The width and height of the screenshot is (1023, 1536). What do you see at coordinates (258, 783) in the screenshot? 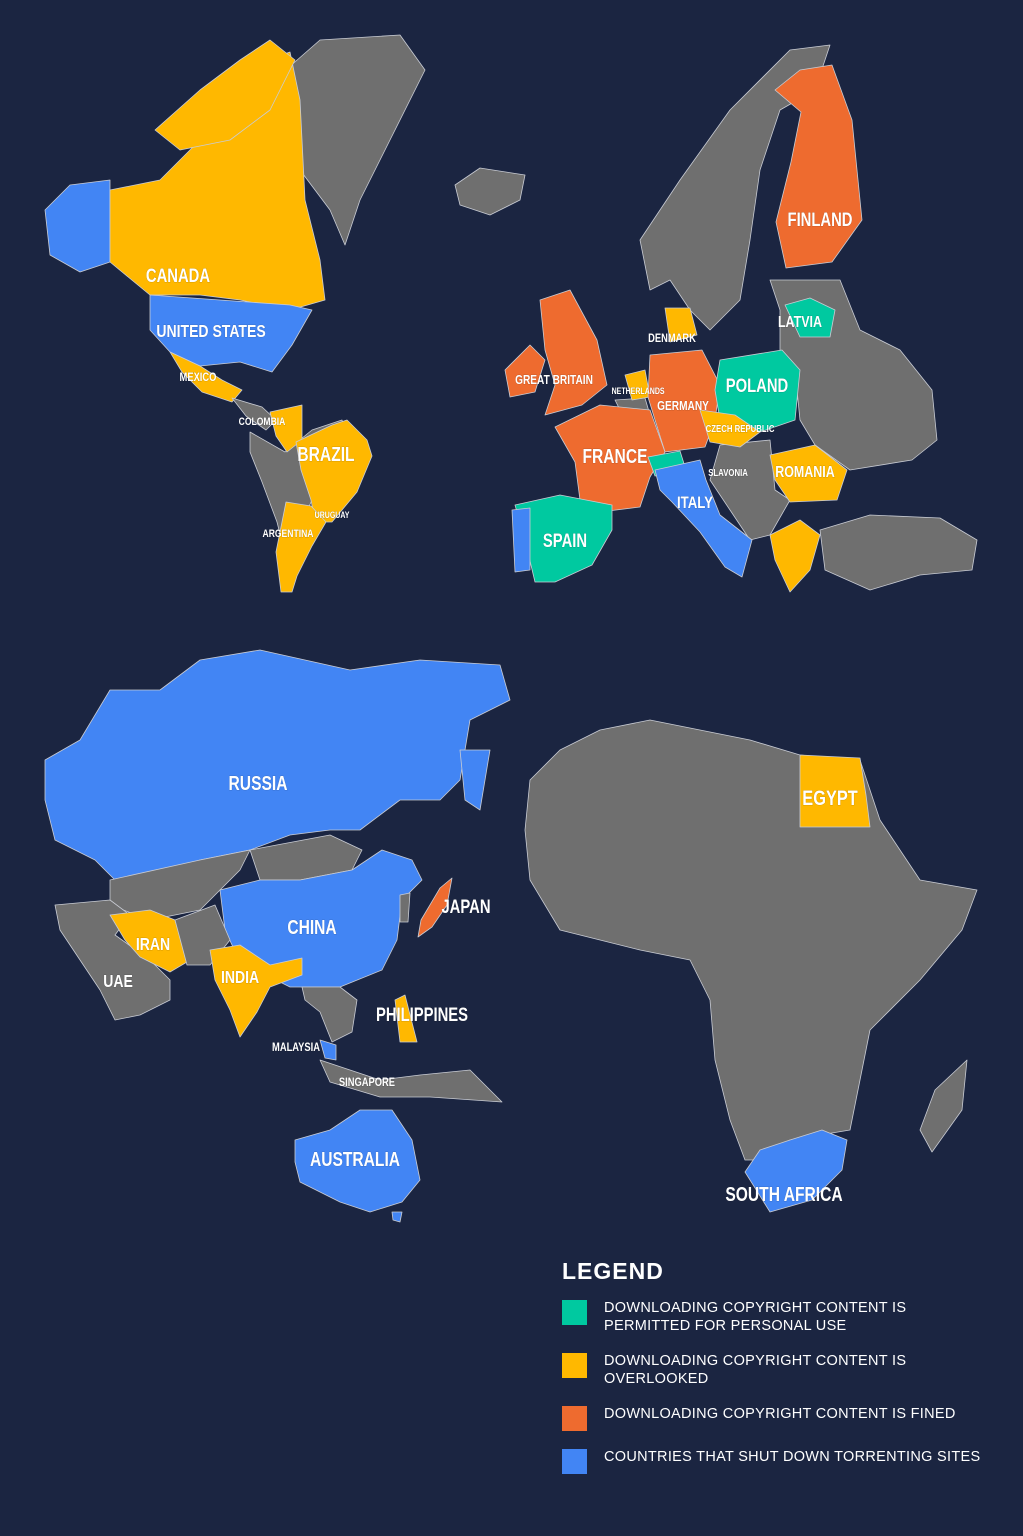
I see `label-russia: RUSSIA` at bounding box center [258, 783].